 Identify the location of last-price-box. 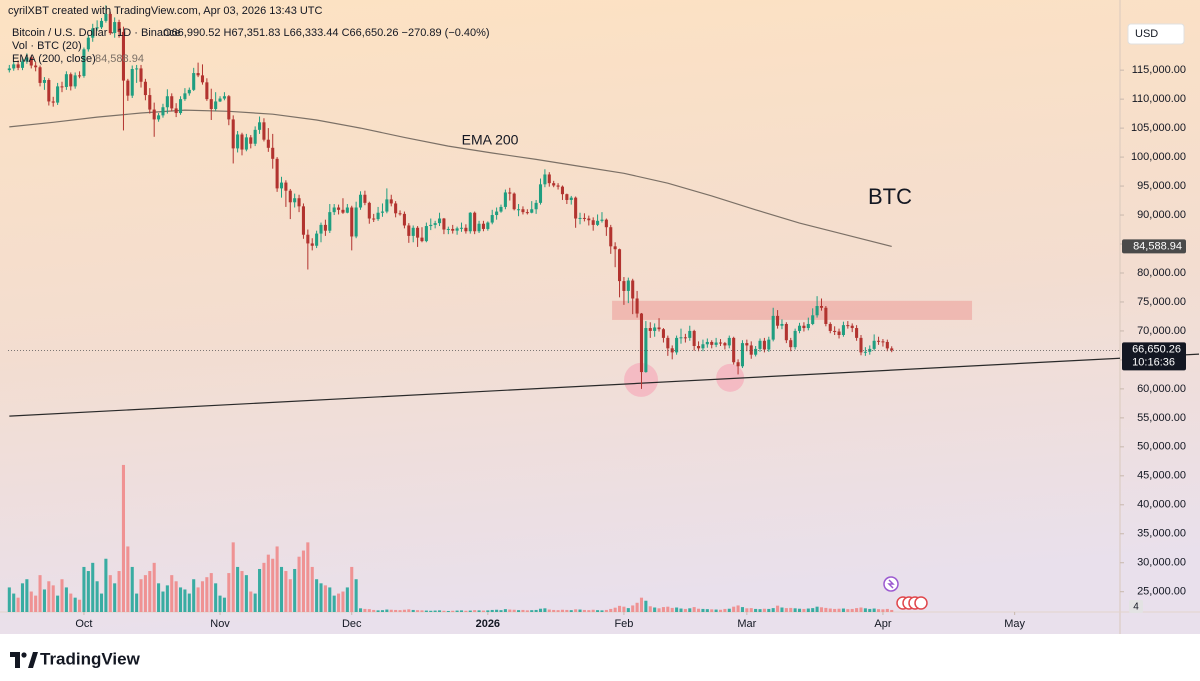
(1154, 356).